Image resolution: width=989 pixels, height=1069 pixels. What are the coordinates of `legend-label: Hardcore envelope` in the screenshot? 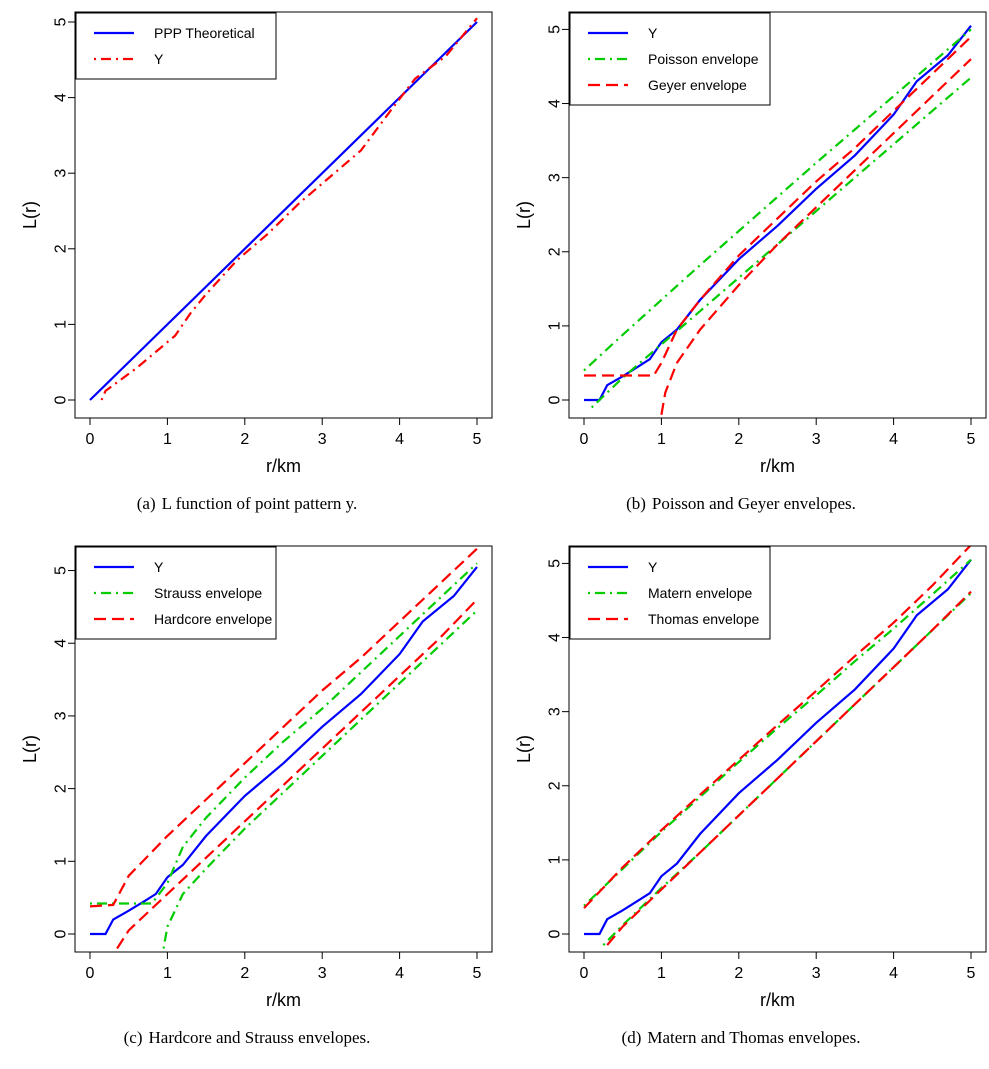 It's located at (213, 619).